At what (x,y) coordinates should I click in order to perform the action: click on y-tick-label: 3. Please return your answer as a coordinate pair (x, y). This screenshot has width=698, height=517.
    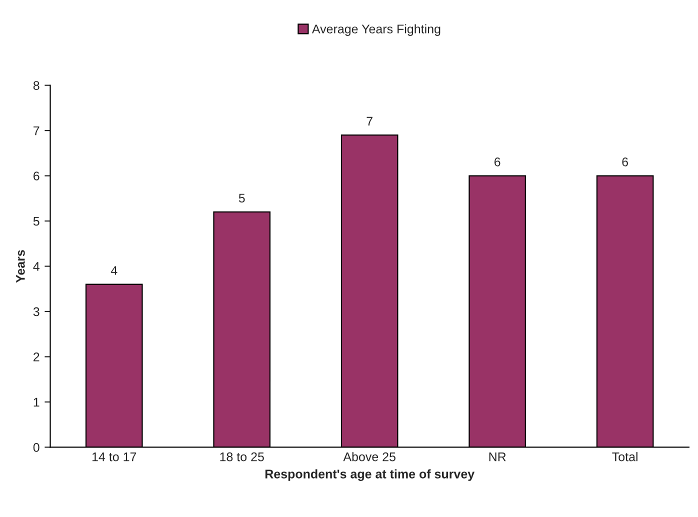
    Looking at the image, I should click on (36, 311).